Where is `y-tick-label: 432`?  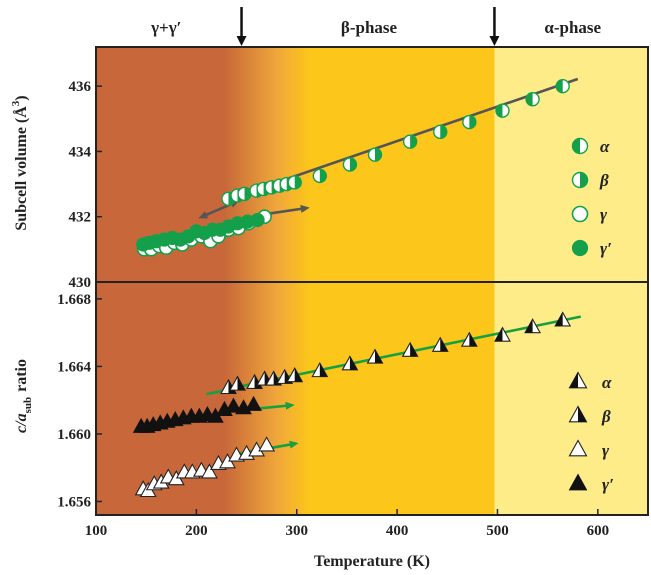 y-tick-label: 432 is located at coordinates (80, 218).